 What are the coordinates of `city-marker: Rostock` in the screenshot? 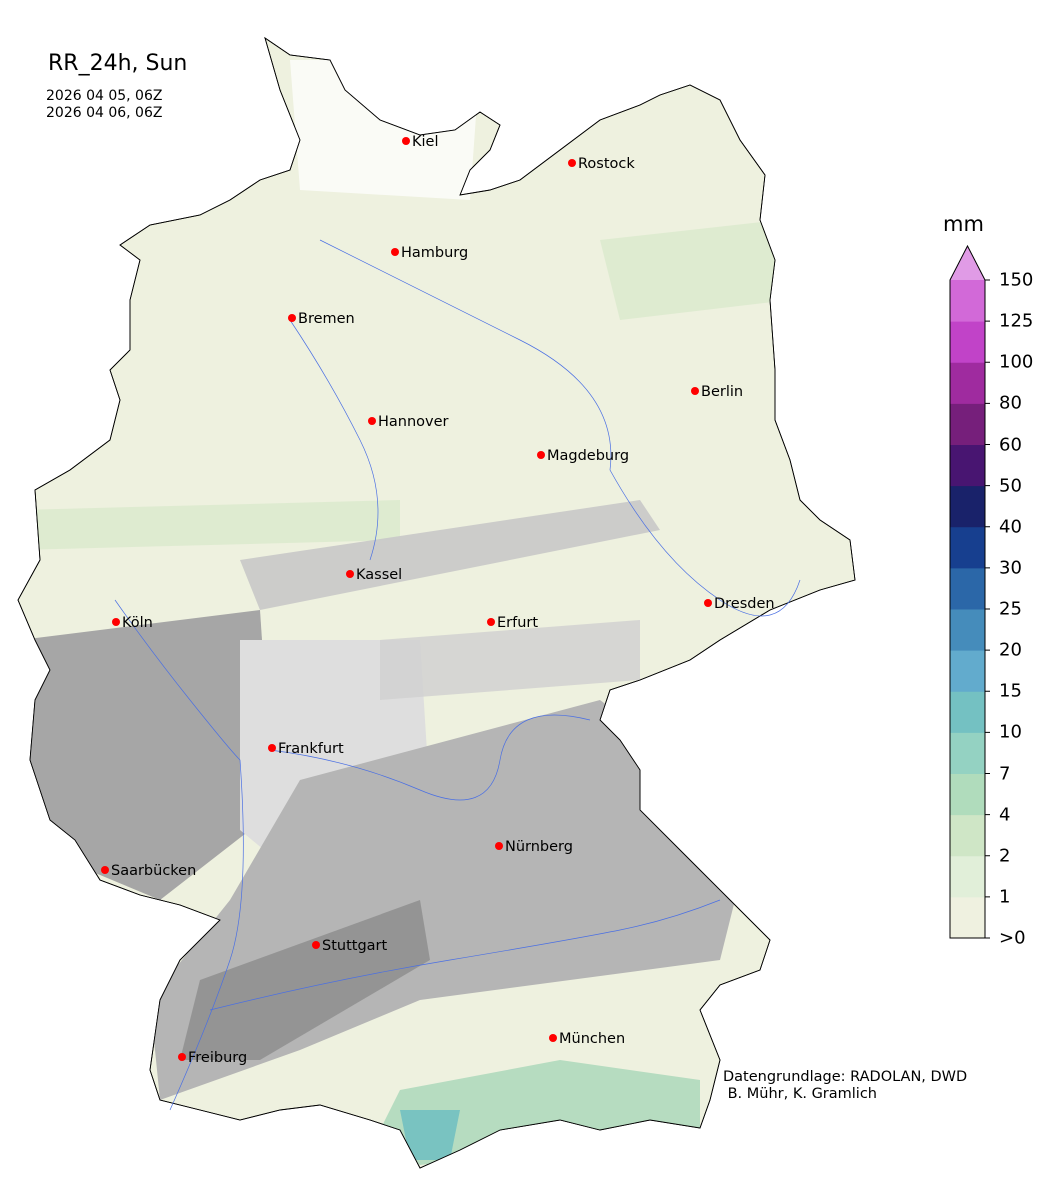 It's located at (601, 164).